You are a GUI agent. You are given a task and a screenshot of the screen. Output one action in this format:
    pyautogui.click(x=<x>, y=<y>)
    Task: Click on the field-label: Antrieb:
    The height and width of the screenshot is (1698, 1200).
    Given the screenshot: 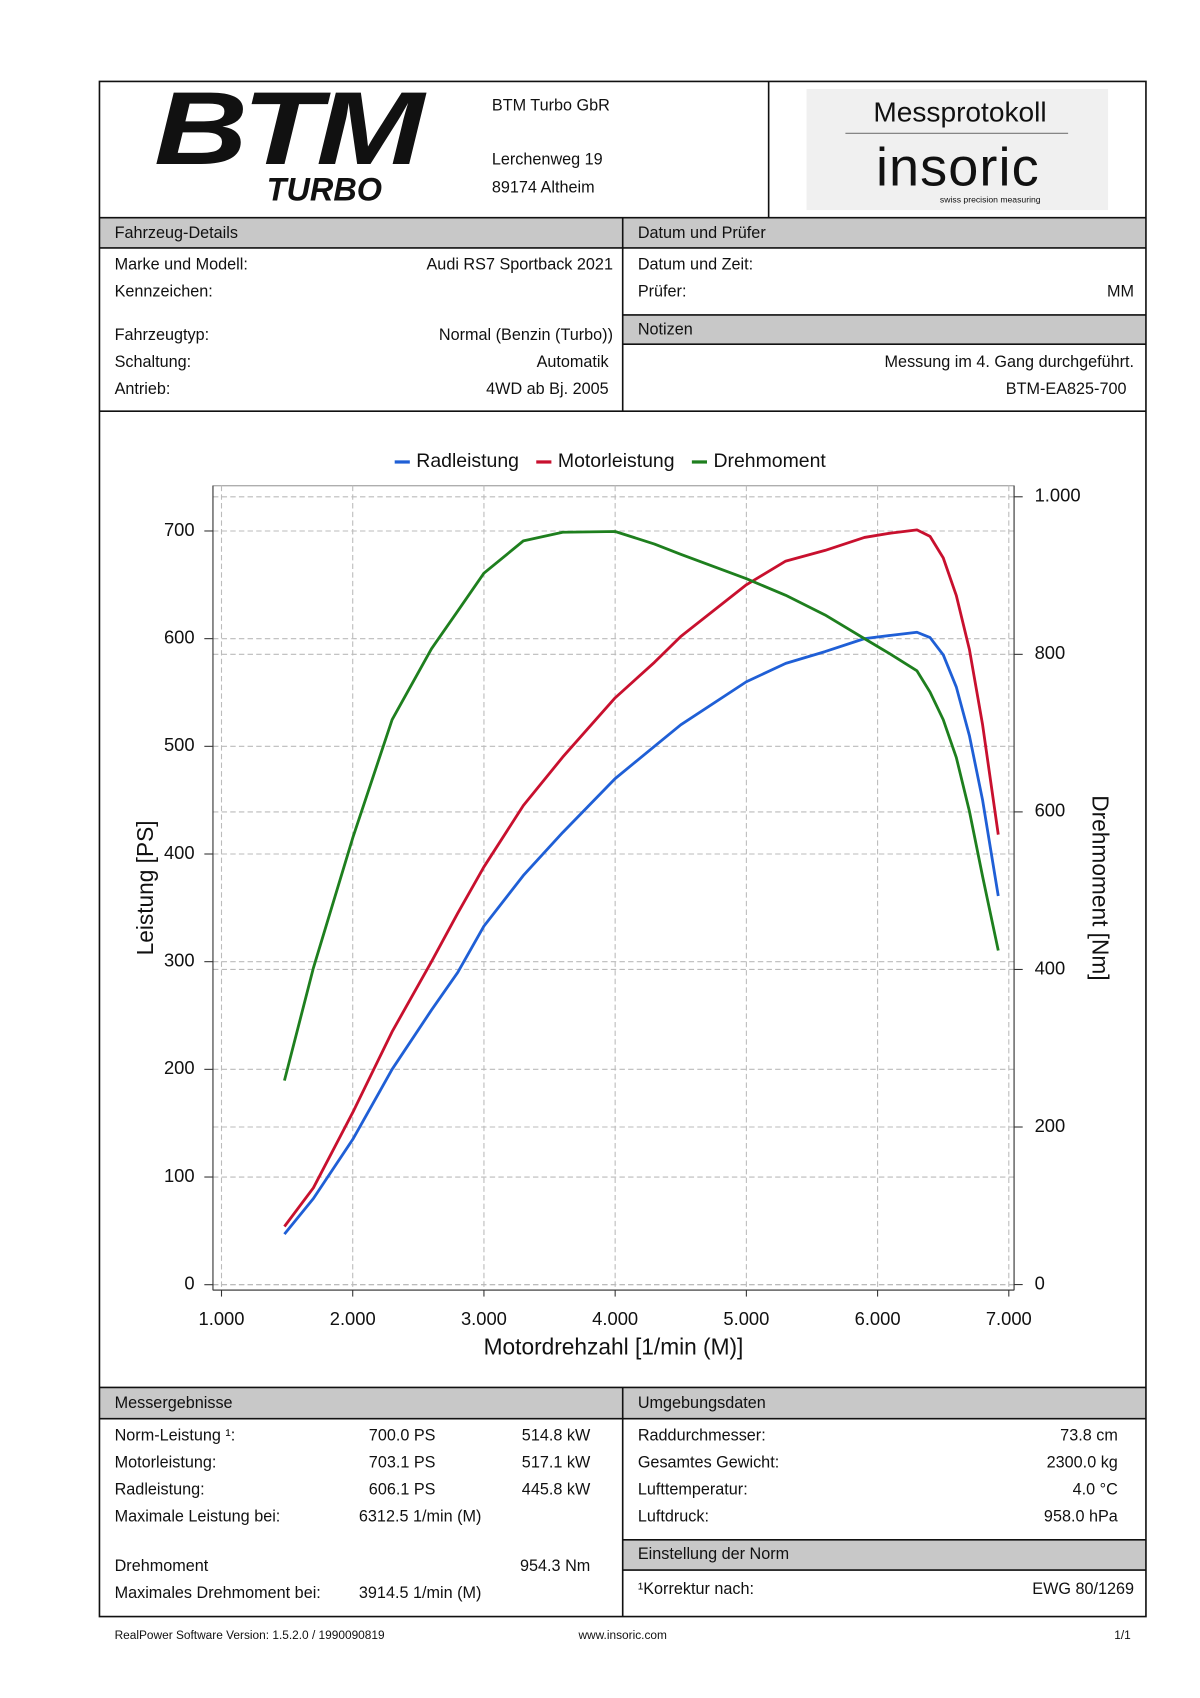 What is the action you would take?
    pyautogui.click(x=143, y=389)
    